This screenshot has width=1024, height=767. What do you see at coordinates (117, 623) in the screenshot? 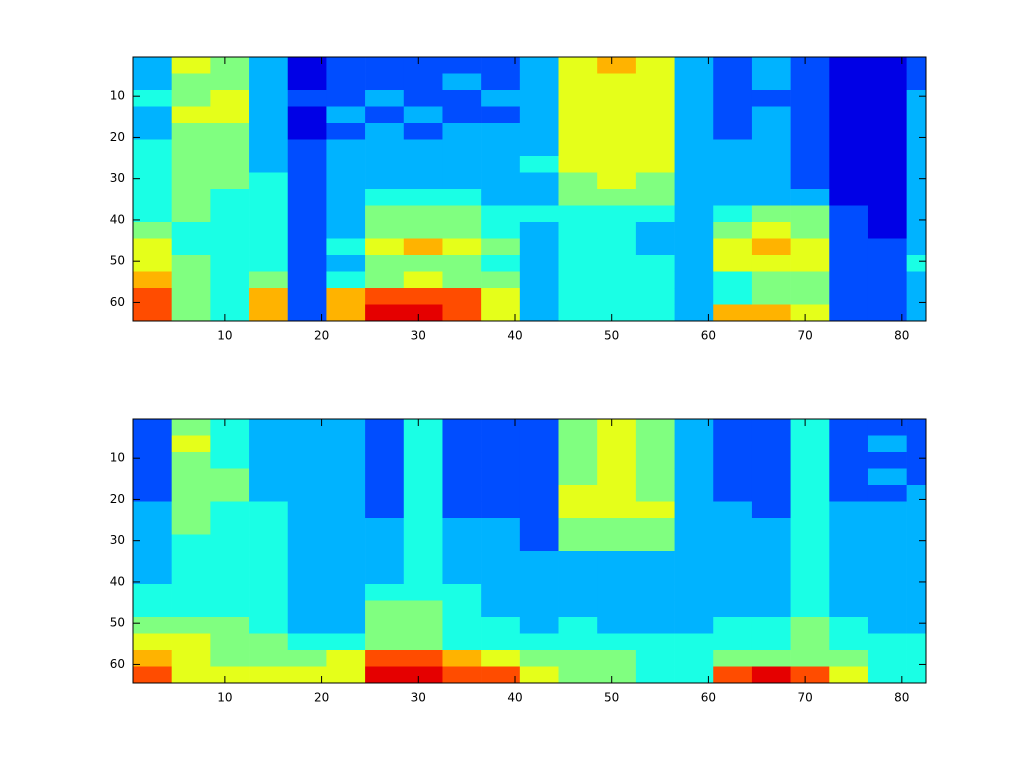
I see `y-tick-label: 50` at bounding box center [117, 623].